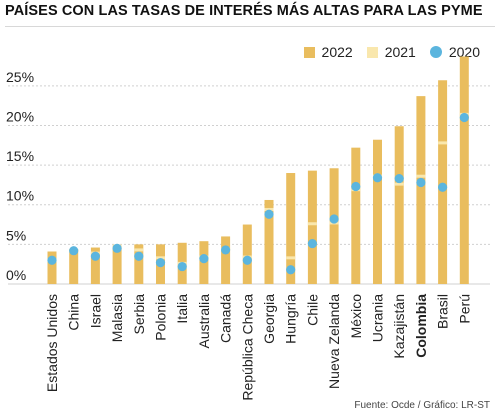 This screenshot has height=415, width=500. I want to click on x-tick-label: Georgia, so click(269, 319).